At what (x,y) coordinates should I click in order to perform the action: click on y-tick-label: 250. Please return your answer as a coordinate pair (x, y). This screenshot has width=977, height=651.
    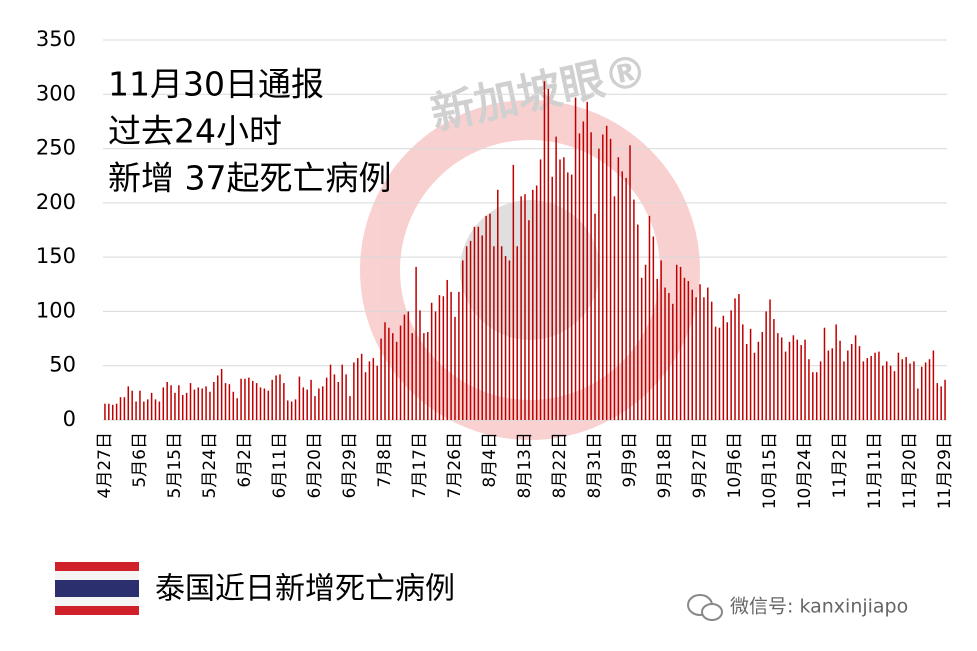
    Looking at the image, I should click on (56, 148).